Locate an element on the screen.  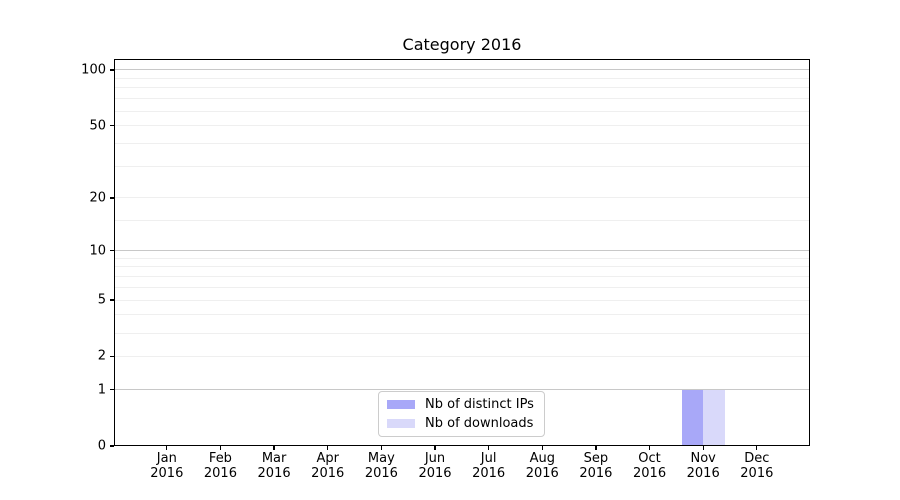
x-tick-label: Sep 2016 is located at coordinates (596, 466).